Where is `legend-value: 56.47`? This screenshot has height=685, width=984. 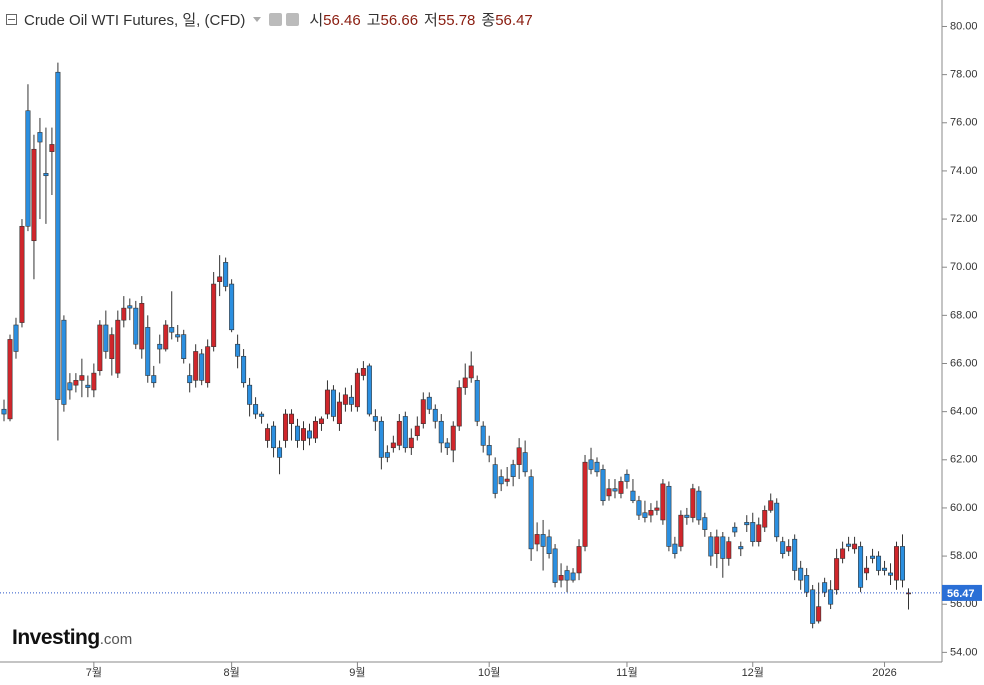
legend-value: 56.47 is located at coordinates (514, 20).